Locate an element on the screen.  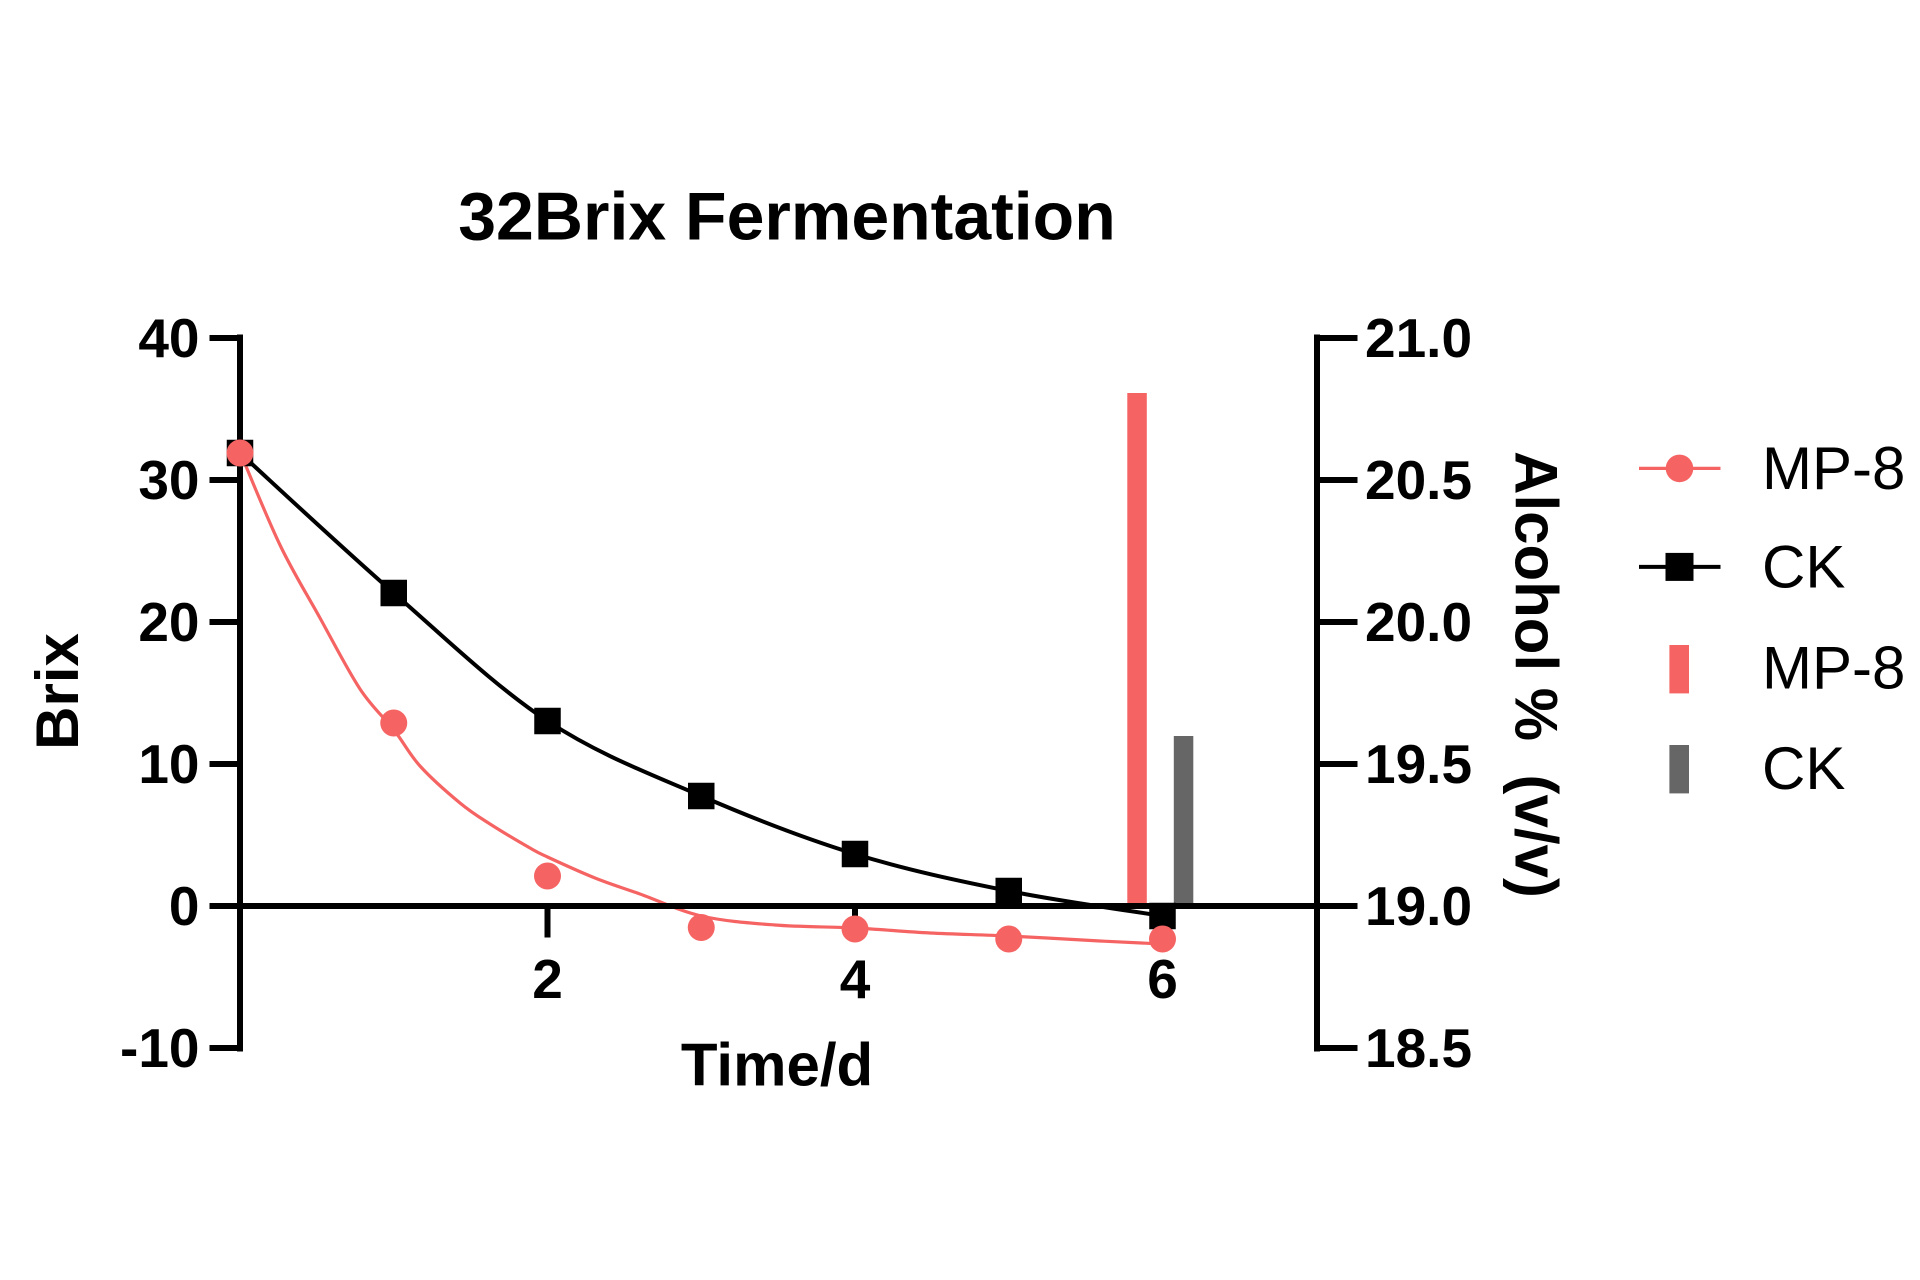
svg-text: 18.5 is located at coordinates (1418, 1048).